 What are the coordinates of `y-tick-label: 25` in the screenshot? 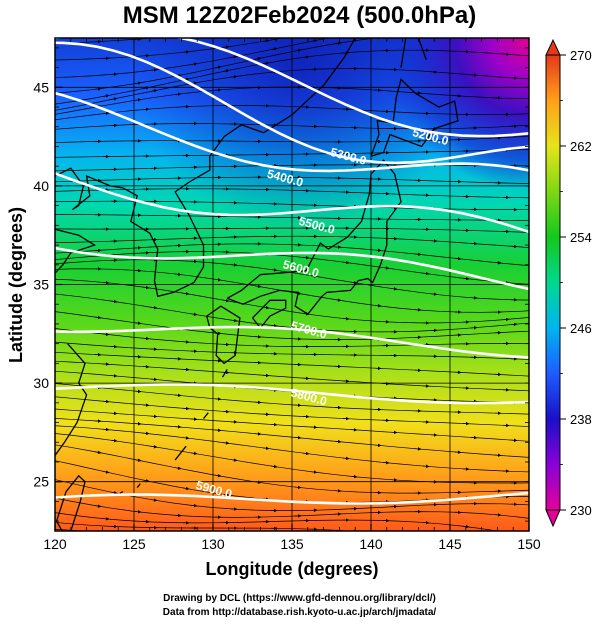 It's located at (41, 482).